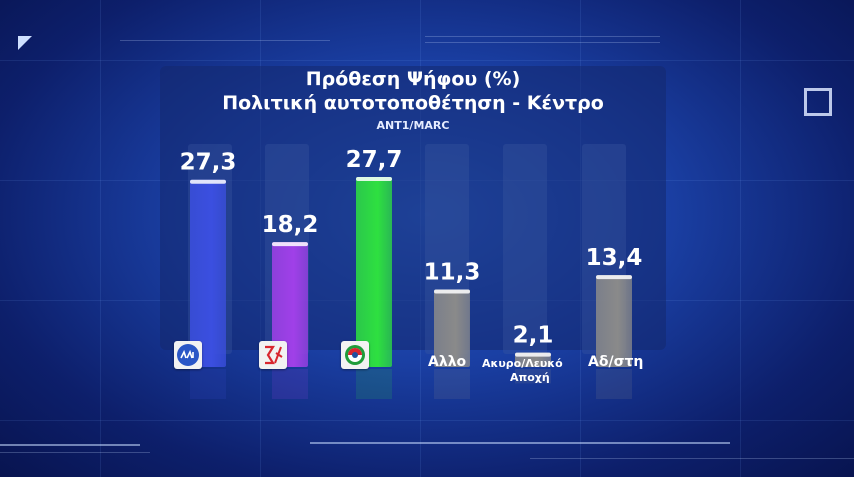 The width and height of the screenshot is (854, 477). Describe the element at coordinates (525, 249) in the screenshot. I see `ghost-column` at that location.